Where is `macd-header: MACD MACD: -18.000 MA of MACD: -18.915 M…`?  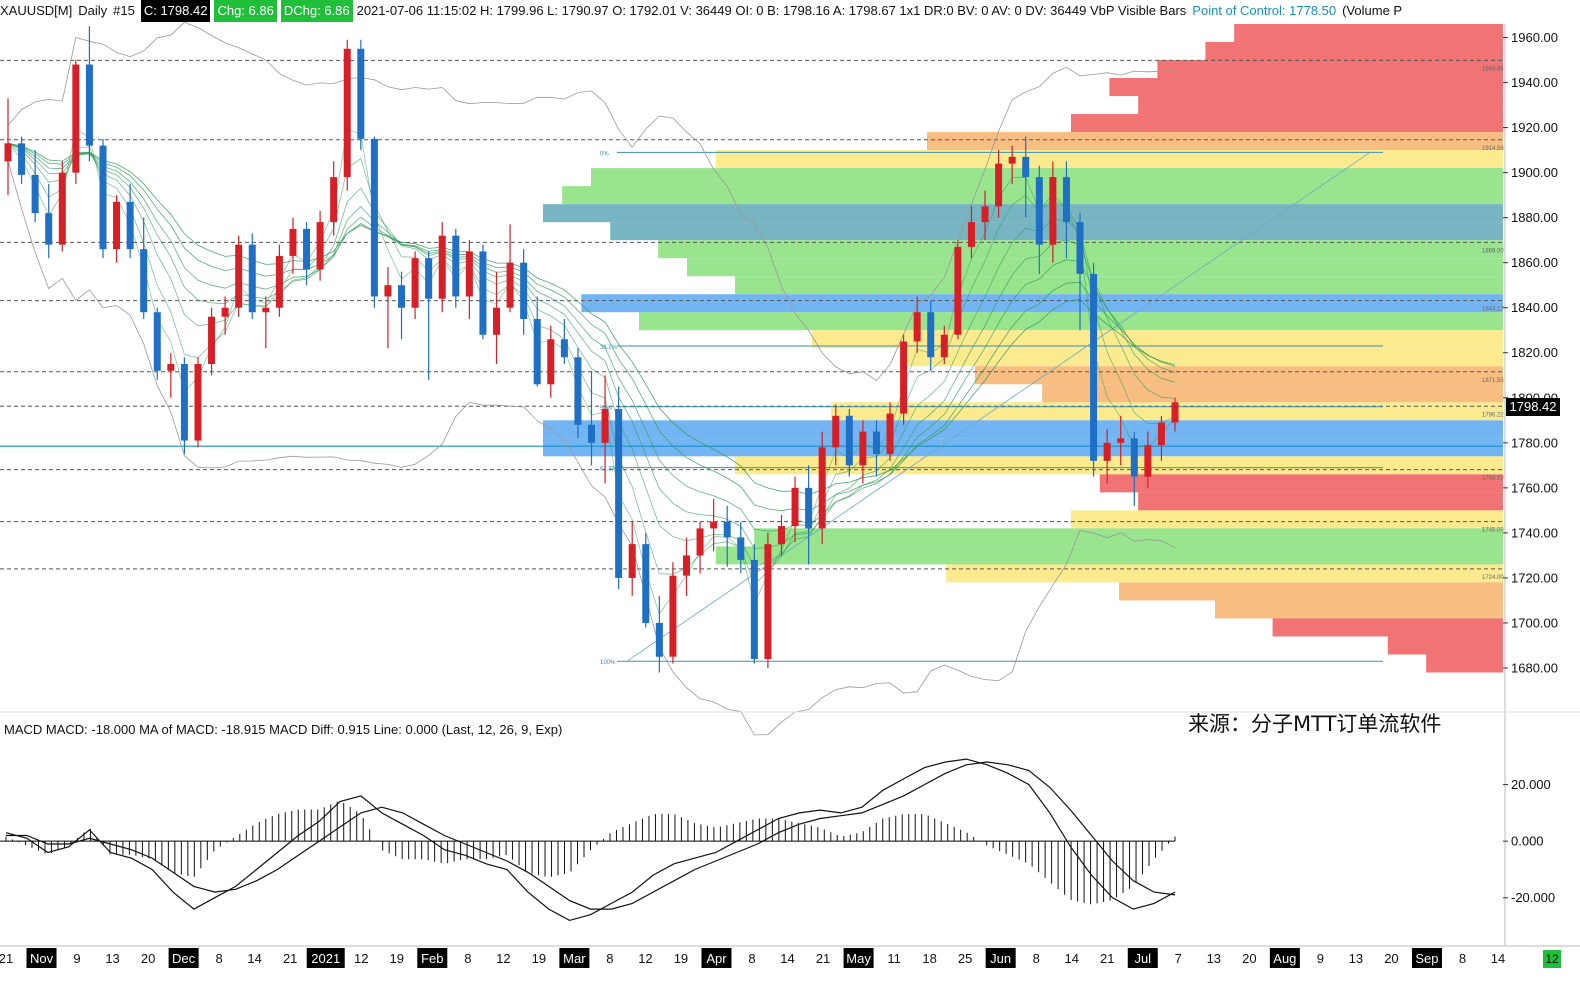 macd-header: MACD MACD: -18.000 MA of MACD: -18.915 M… is located at coordinates (283, 729).